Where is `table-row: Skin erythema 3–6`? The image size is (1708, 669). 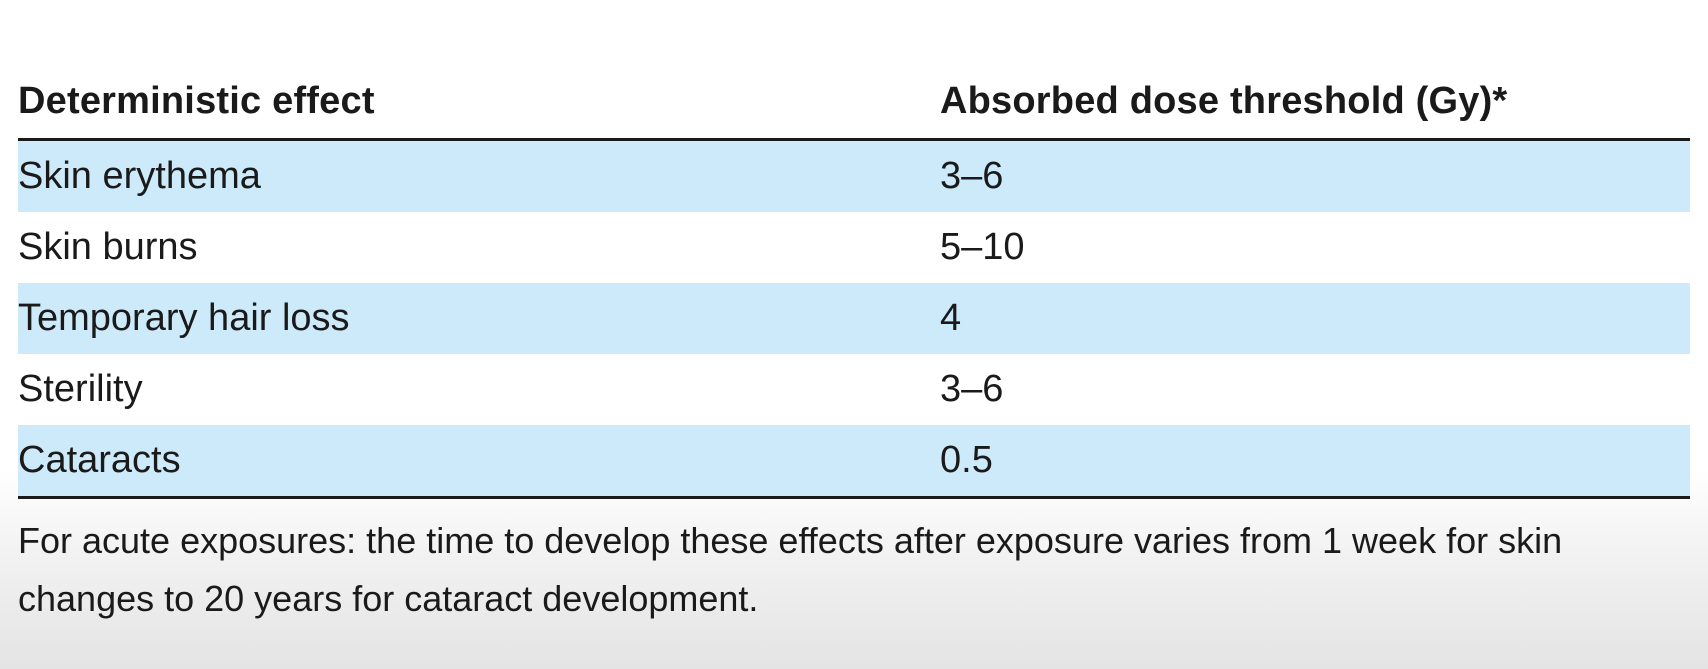 table-row: Skin erythema 3–6 is located at coordinates (854, 175).